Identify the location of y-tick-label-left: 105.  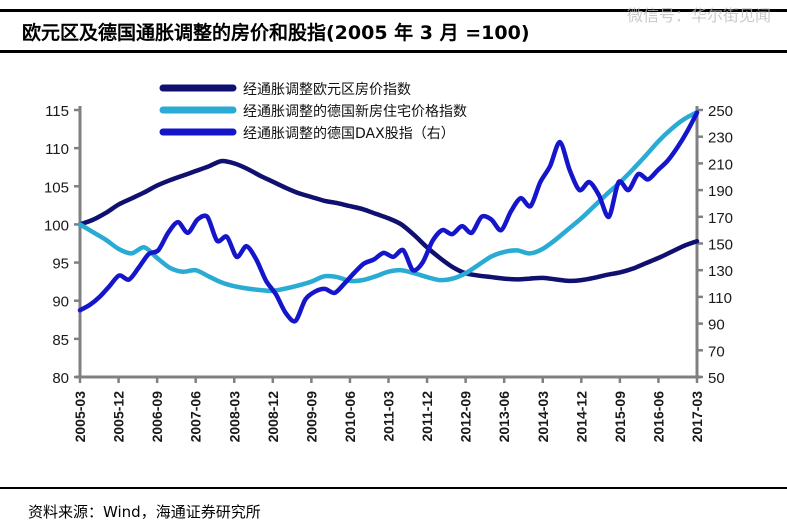
(56, 187).